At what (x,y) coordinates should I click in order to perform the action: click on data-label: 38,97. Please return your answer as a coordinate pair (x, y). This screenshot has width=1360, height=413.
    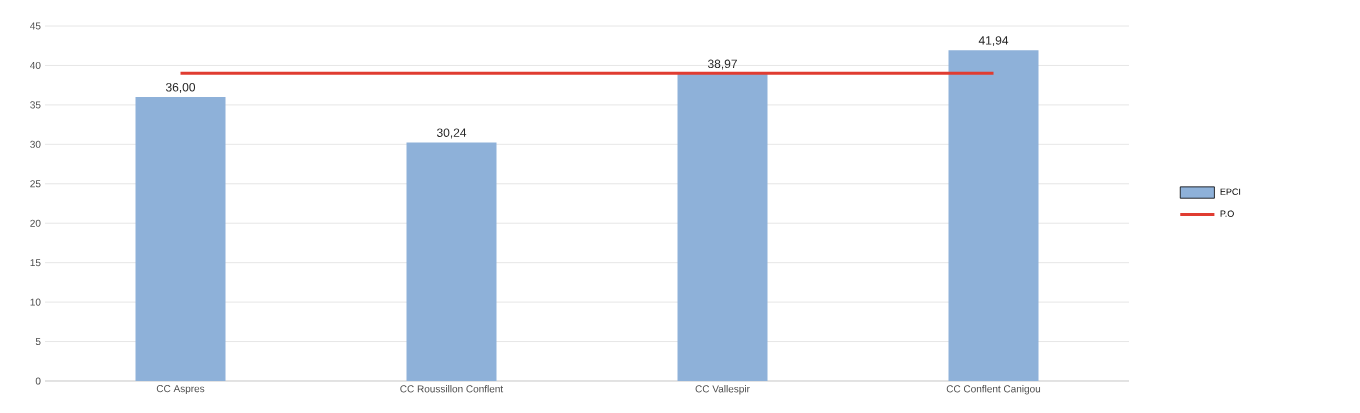
    Looking at the image, I should click on (722, 64).